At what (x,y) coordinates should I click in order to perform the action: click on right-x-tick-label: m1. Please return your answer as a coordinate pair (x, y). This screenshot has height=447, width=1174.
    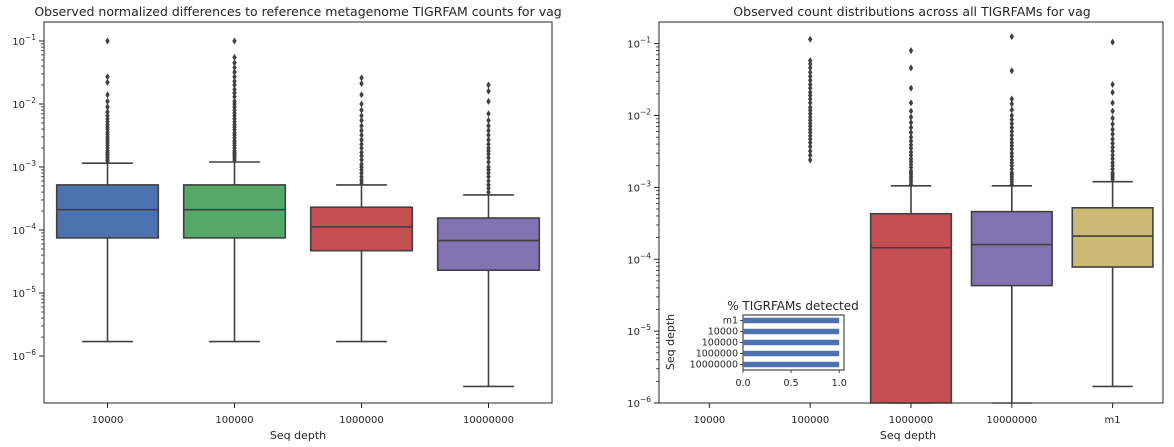
    Looking at the image, I should click on (1113, 420).